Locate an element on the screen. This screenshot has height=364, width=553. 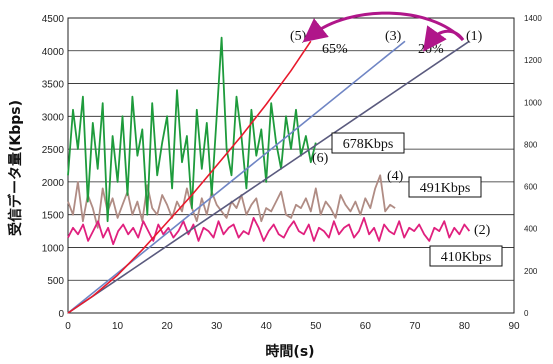
y-left-tick-8: 4000 is located at coordinates (53, 52).